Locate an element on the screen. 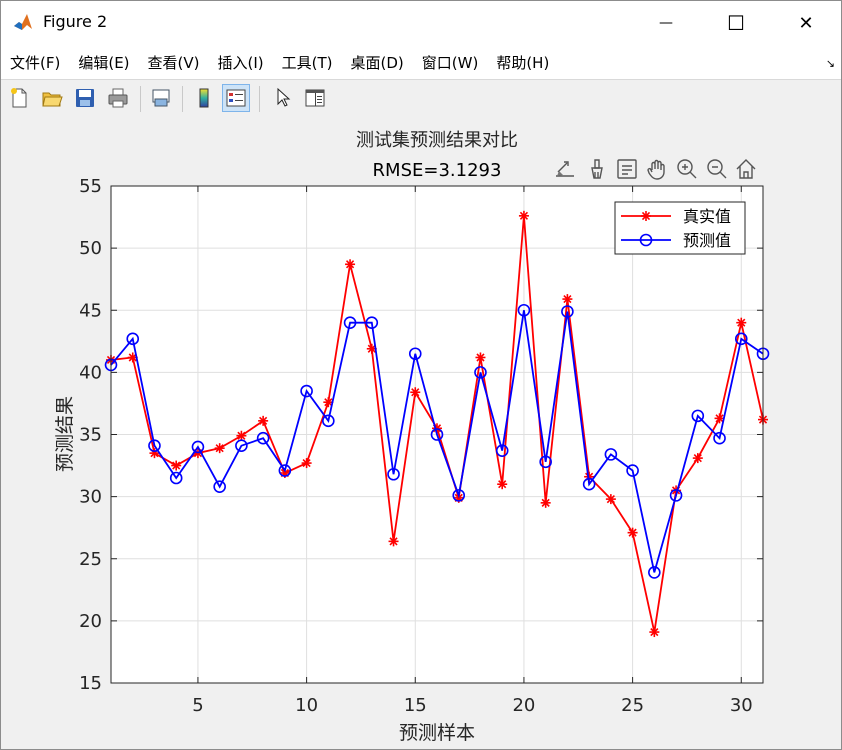 The image size is (842, 750). x-tick-label: 25 is located at coordinates (632, 705).